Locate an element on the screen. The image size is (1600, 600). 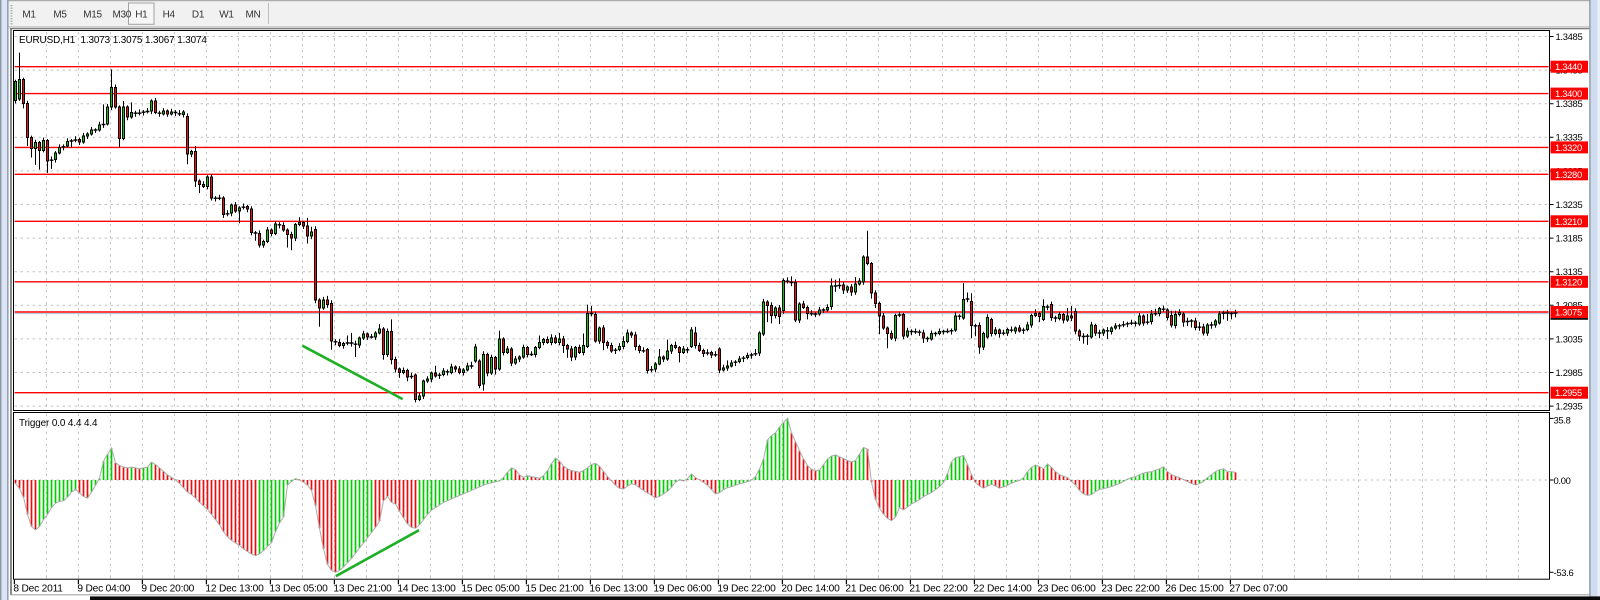
svg-text: 22 Dec 14:00 is located at coordinates (1002, 589).